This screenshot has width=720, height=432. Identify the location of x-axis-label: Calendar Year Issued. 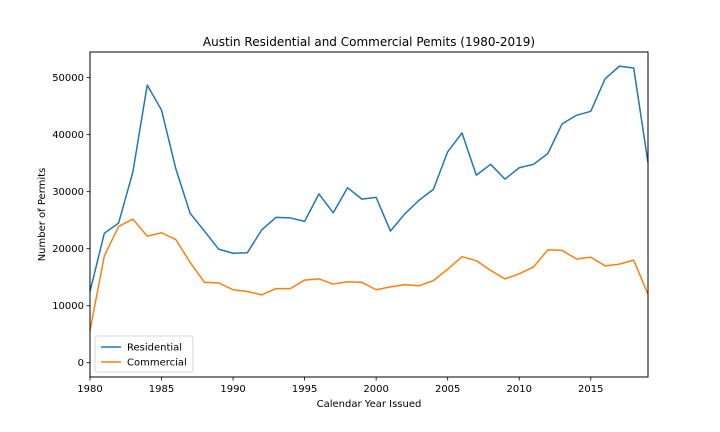
(369, 404).